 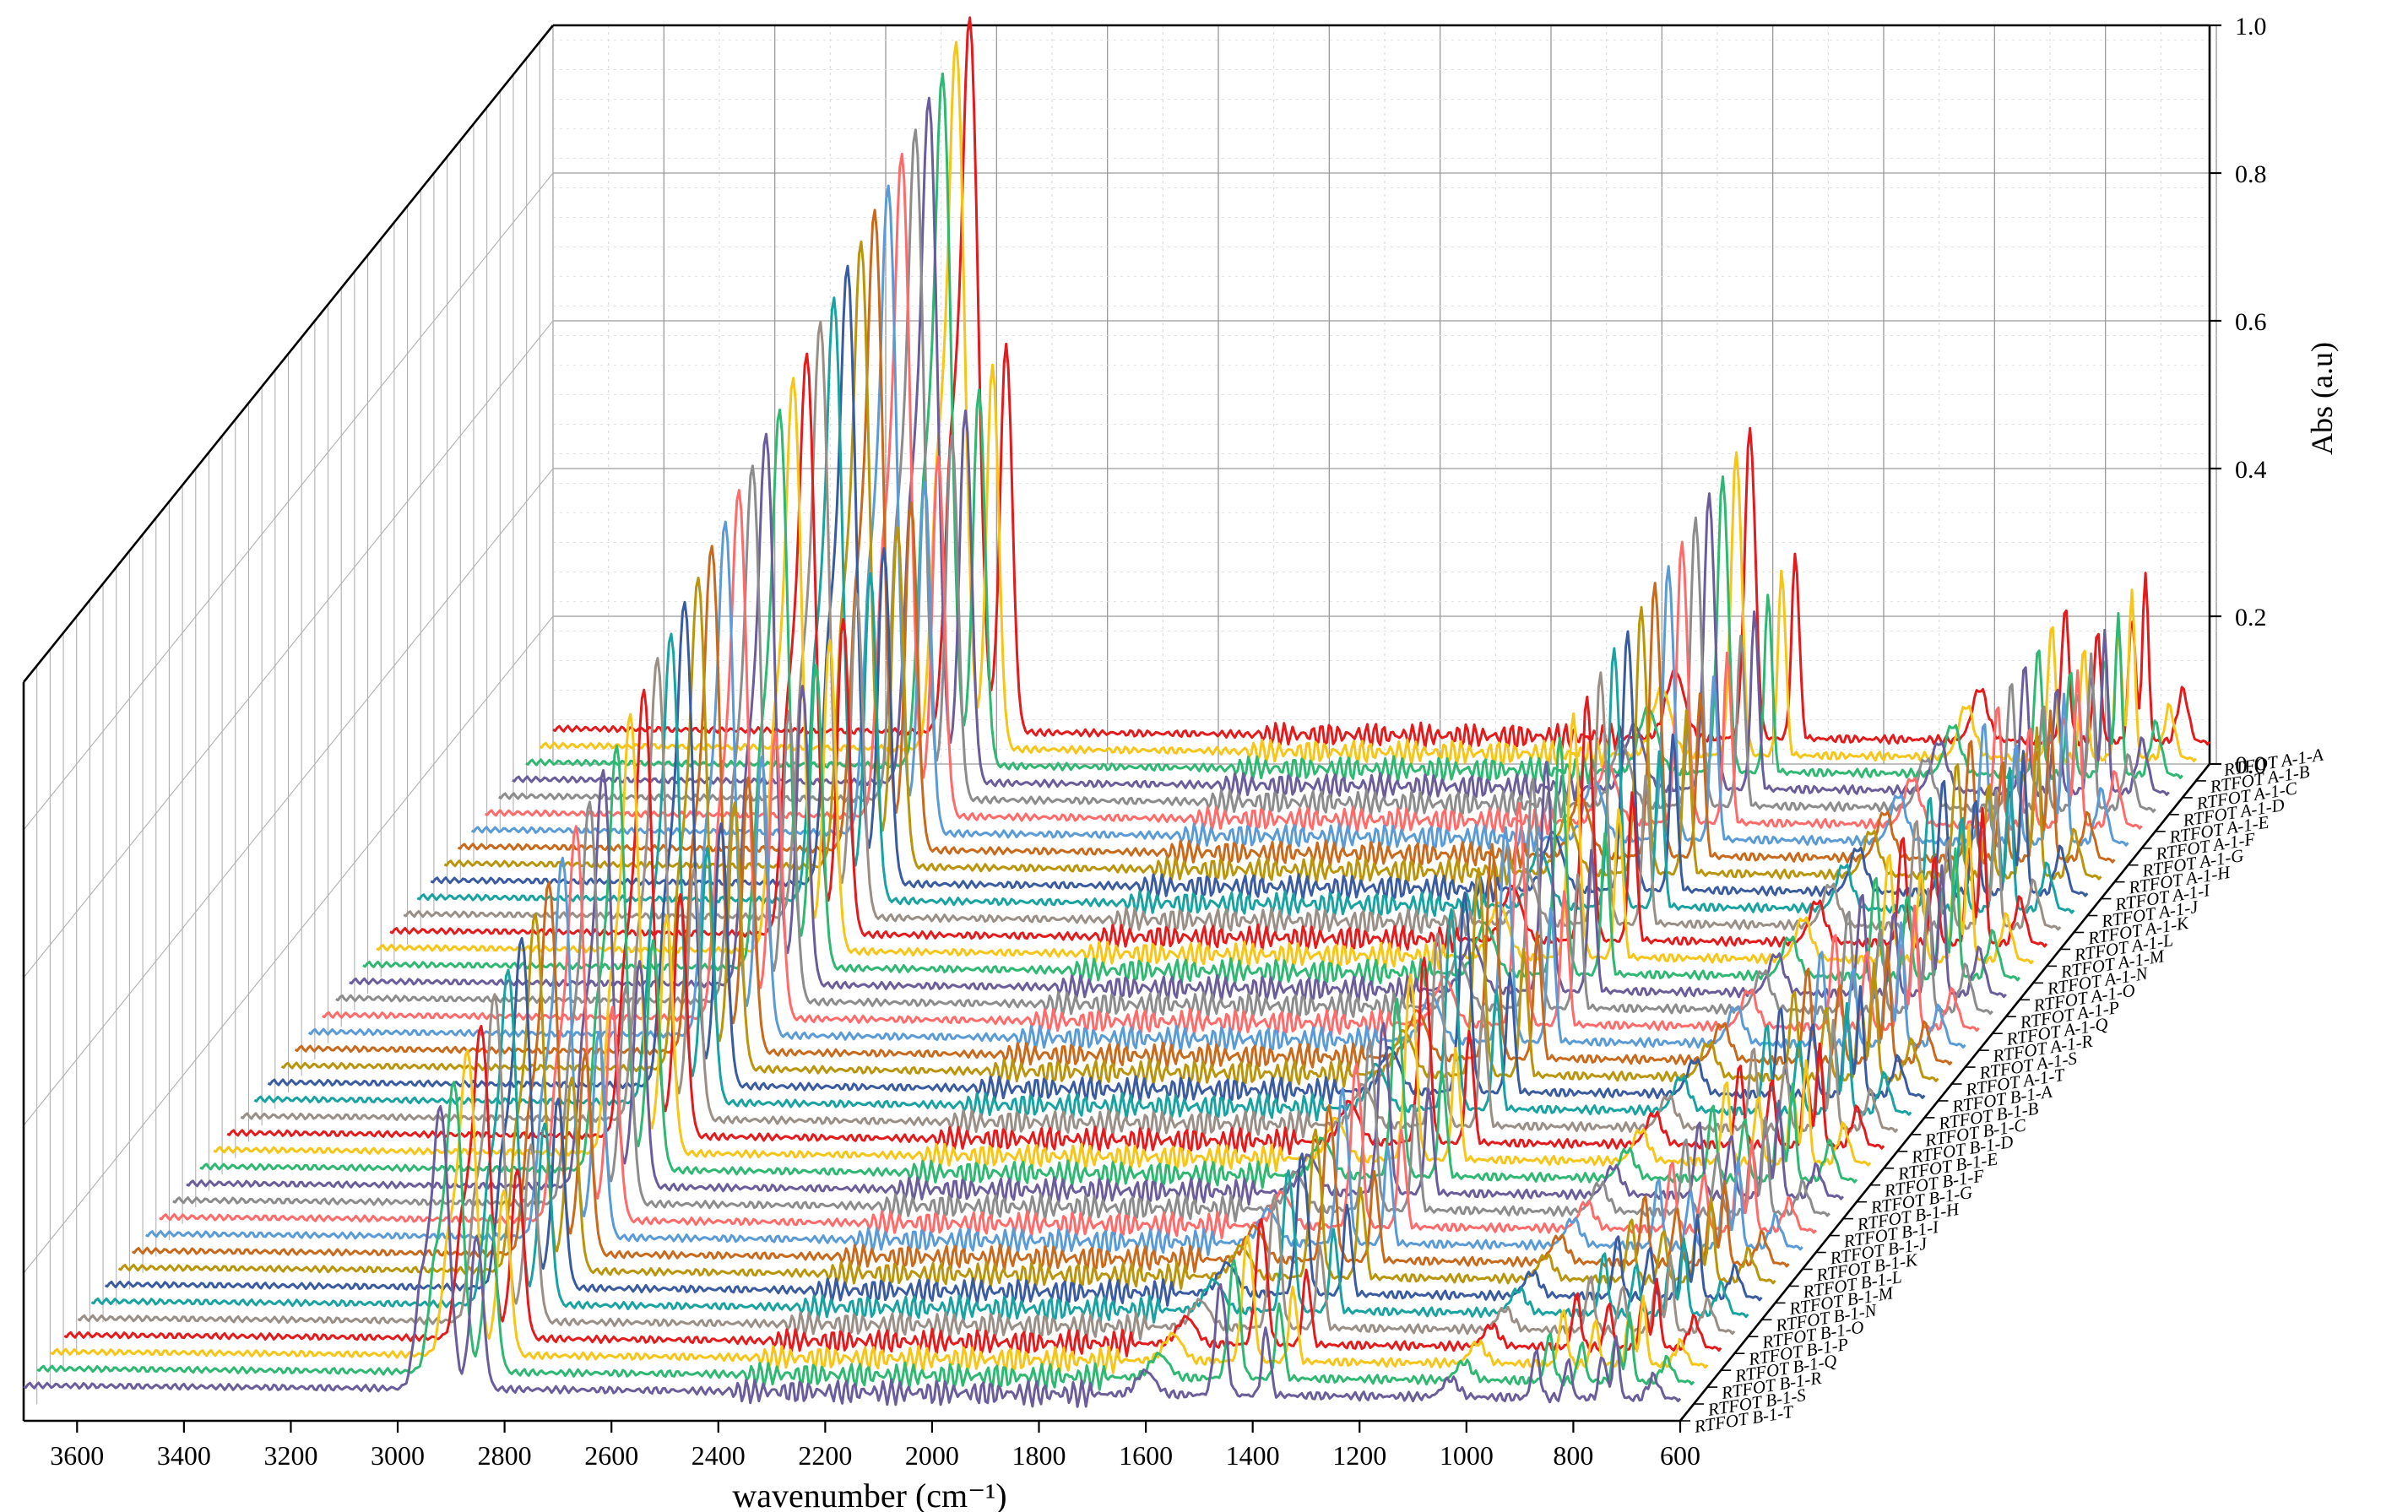 I want to click on x-tick-label: 1600, so click(x=1146, y=1455).